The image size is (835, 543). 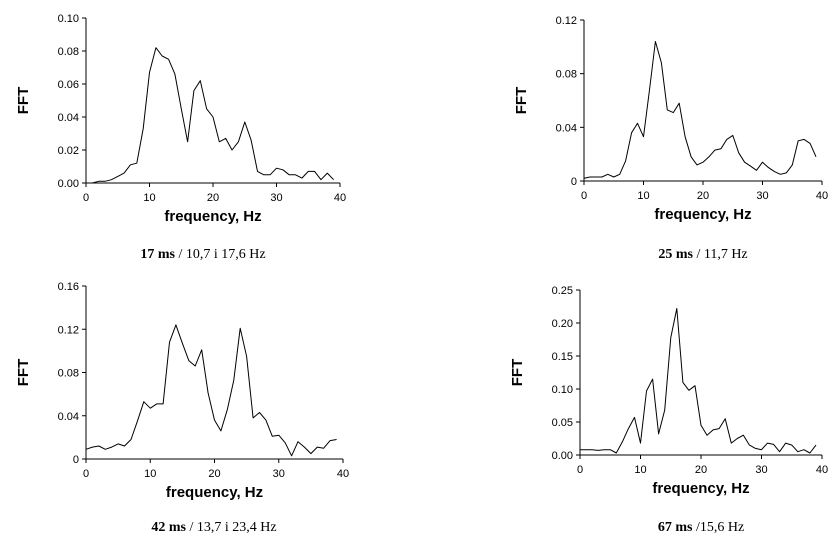 I want to click on y-tick-label: 0.16, so click(x=68, y=287).